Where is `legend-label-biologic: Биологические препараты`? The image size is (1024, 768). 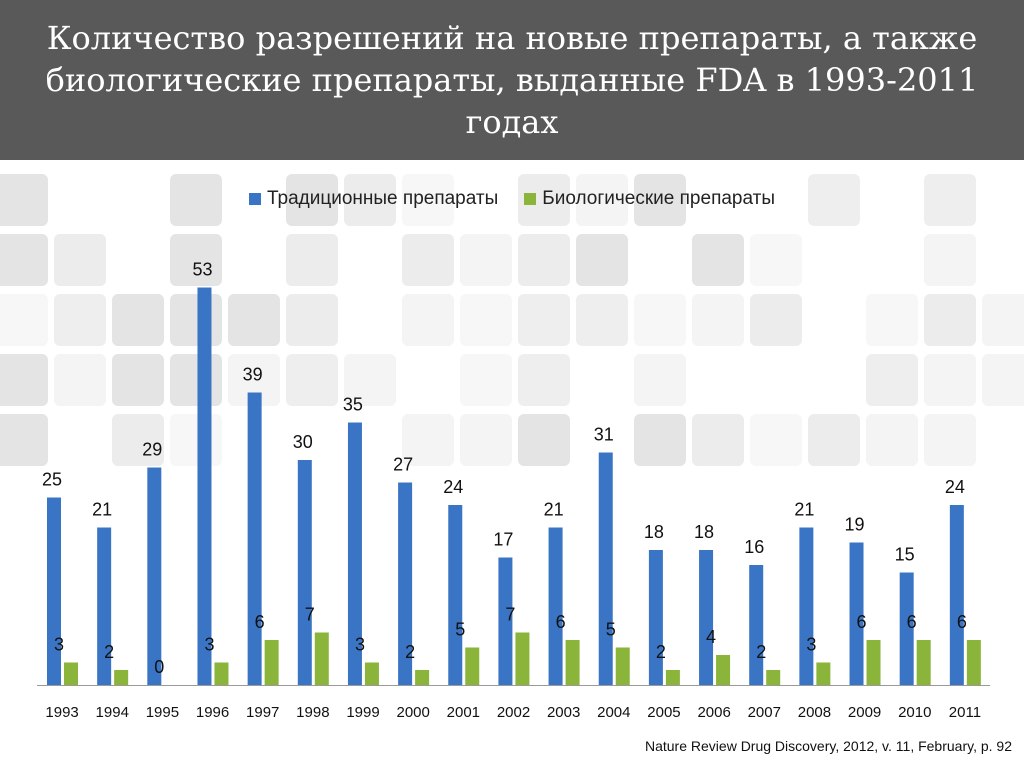
legend-label-biologic: Биологические препараты is located at coordinates (658, 198).